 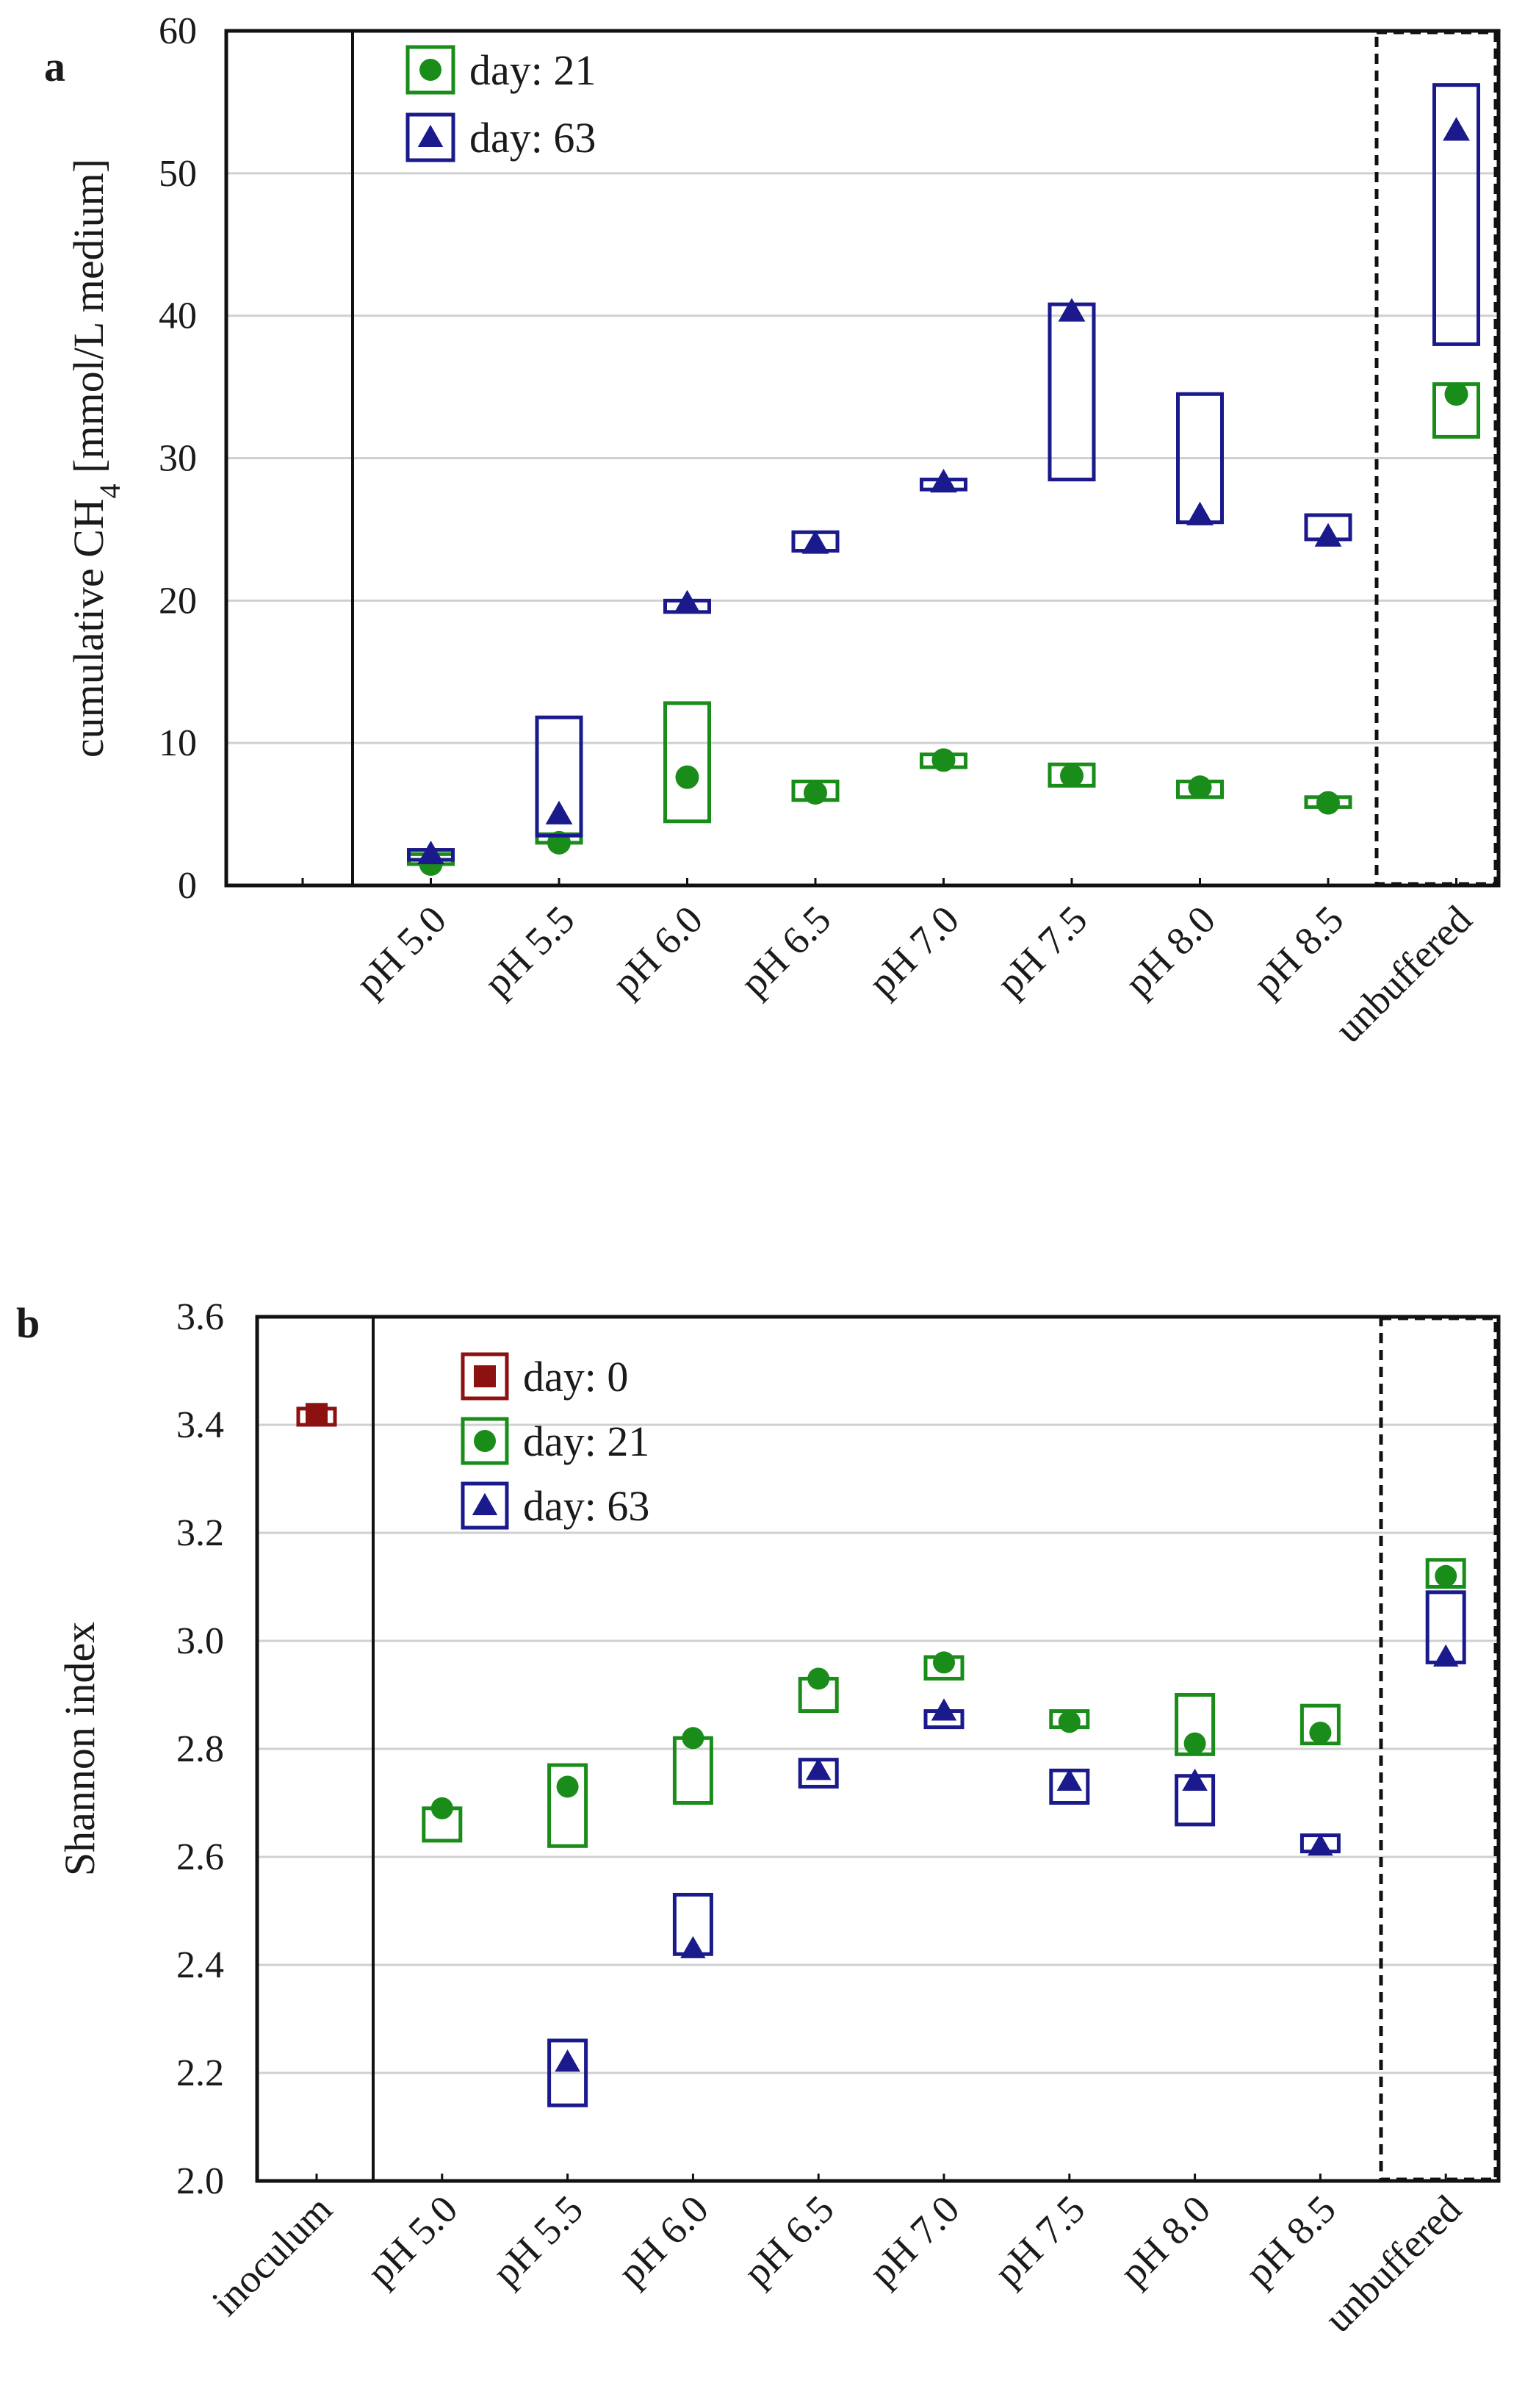 I want to click on legend-label: day: 63, so click(x=532, y=138).